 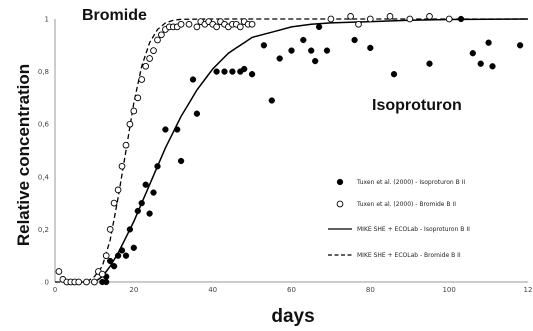 I want to click on legend-label: MIKE SHE + ECOLab - Isoproturon B II, so click(x=413, y=229).